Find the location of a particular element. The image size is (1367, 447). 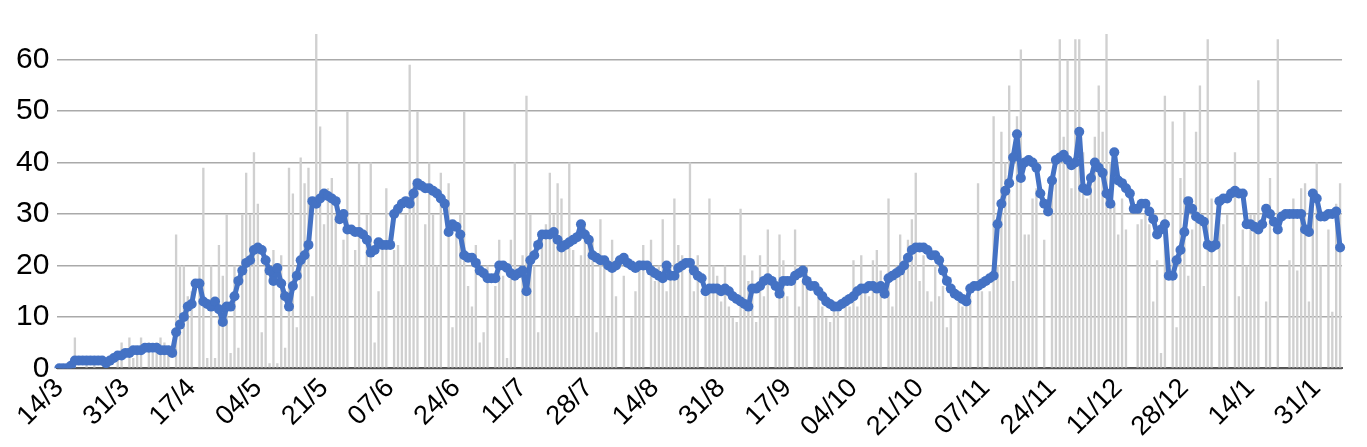

x-tick-label: 31/1 is located at coordinates (1297, 401).